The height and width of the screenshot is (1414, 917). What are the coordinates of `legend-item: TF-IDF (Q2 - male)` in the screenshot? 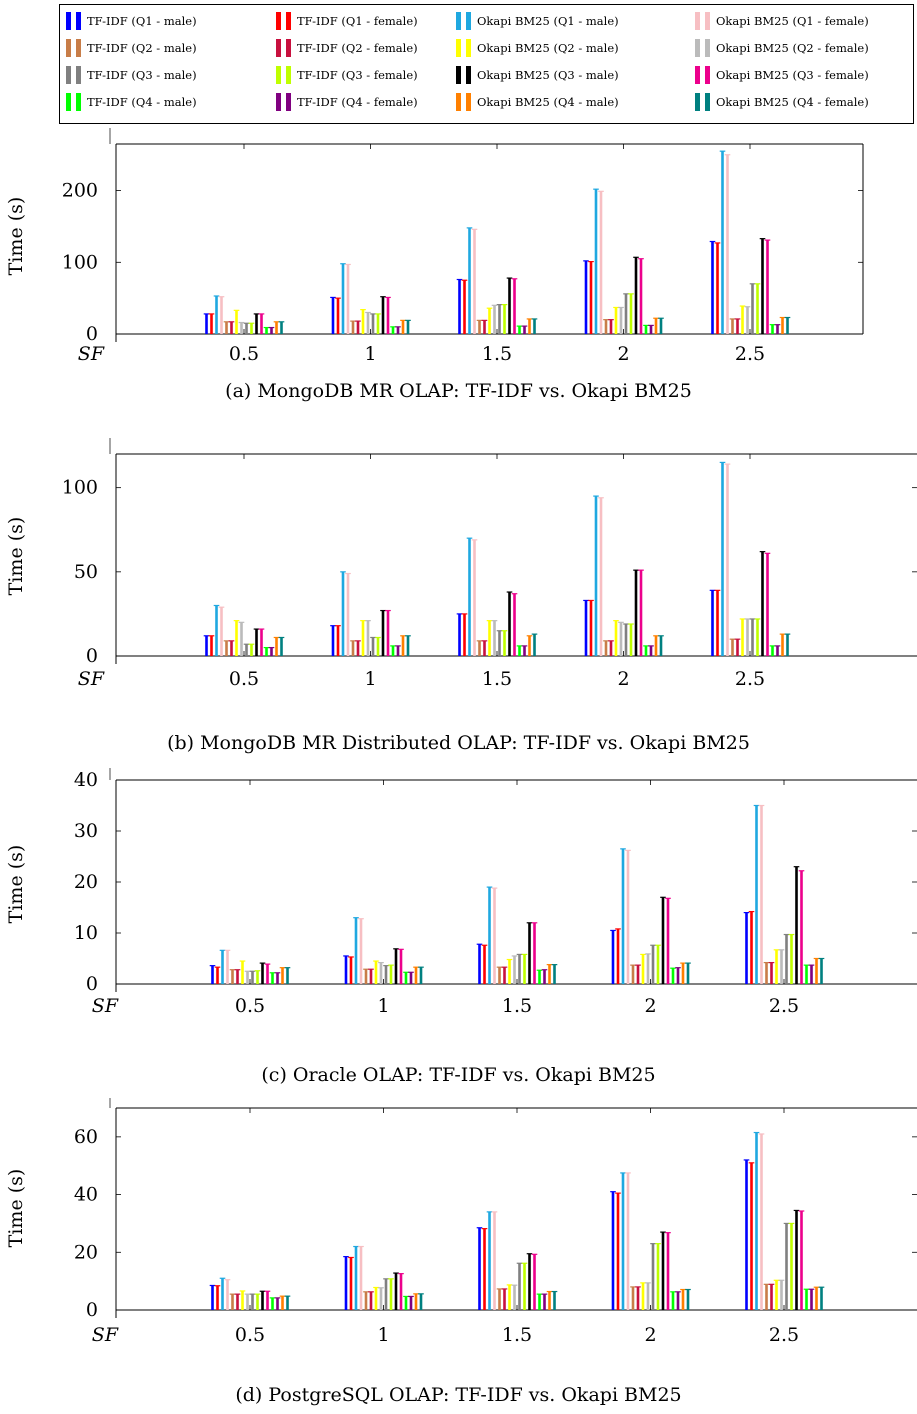 It's located at (131, 48).